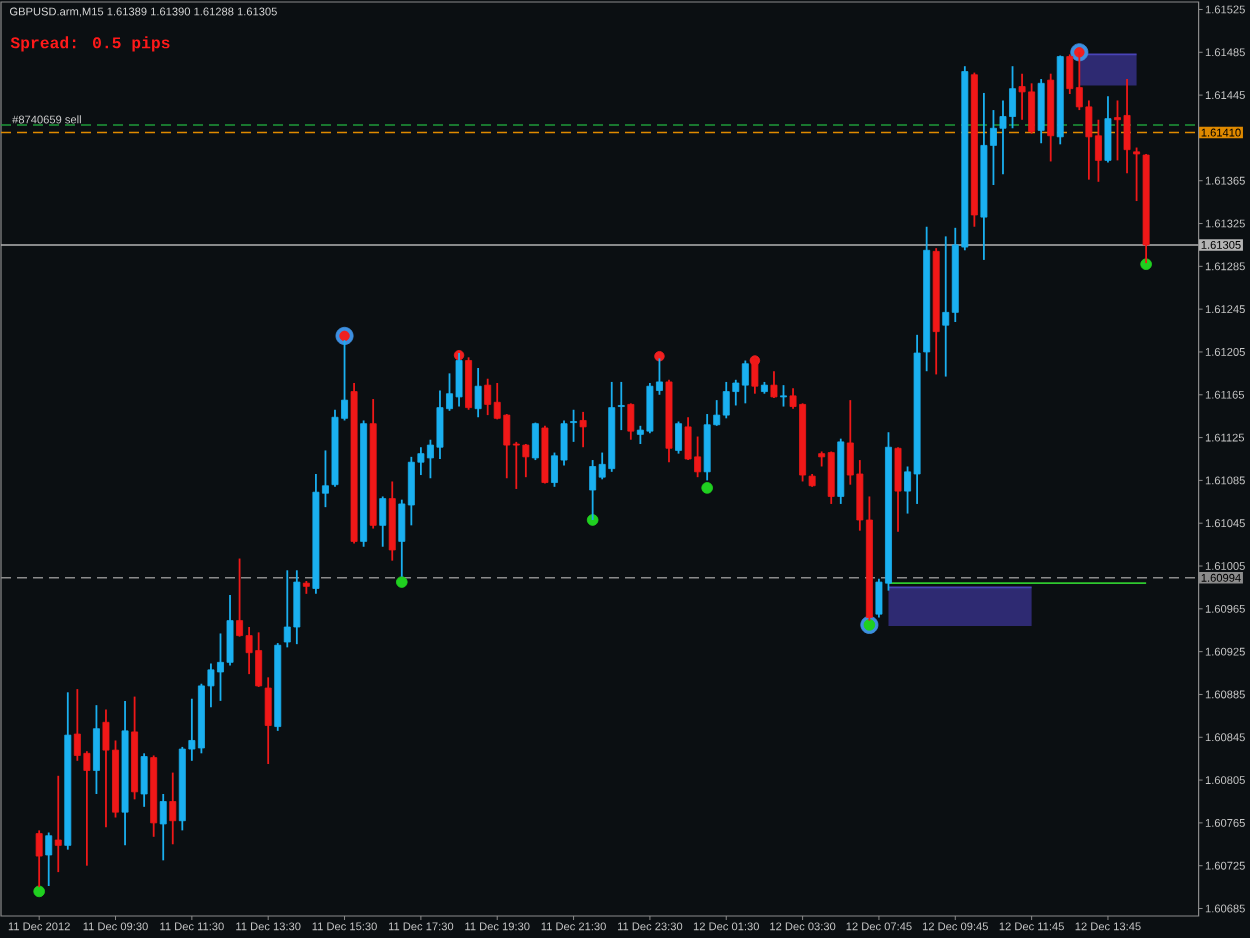 This screenshot has height=938, width=1250. I want to click on text: Spread: 0.5 pips, so click(90, 44).